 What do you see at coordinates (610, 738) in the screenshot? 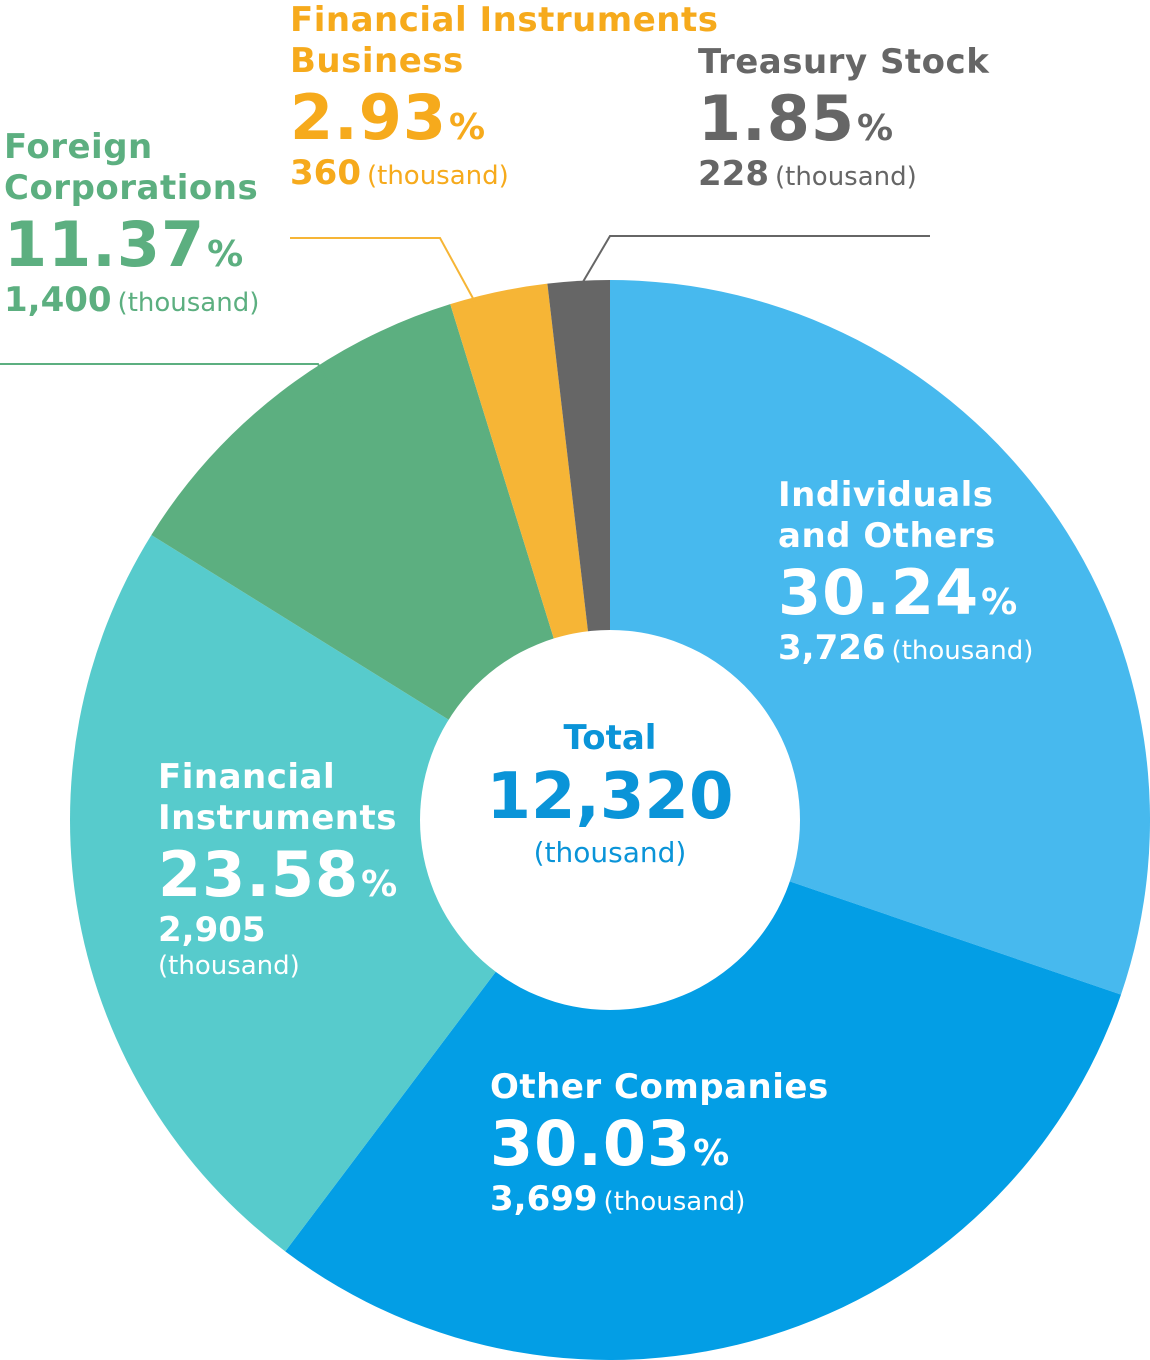
I see `center-total-label: Total` at bounding box center [610, 738].